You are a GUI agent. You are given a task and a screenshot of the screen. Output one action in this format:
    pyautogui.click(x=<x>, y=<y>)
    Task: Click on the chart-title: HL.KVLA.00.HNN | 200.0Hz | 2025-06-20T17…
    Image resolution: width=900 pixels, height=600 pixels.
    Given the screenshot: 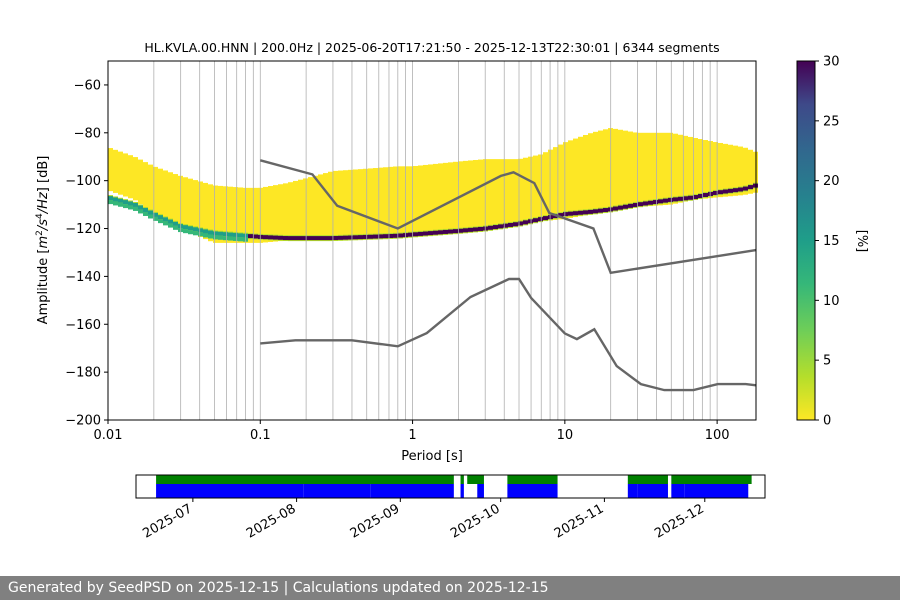 What is the action you would take?
    pyautogui.click(x=431, y=47)
    